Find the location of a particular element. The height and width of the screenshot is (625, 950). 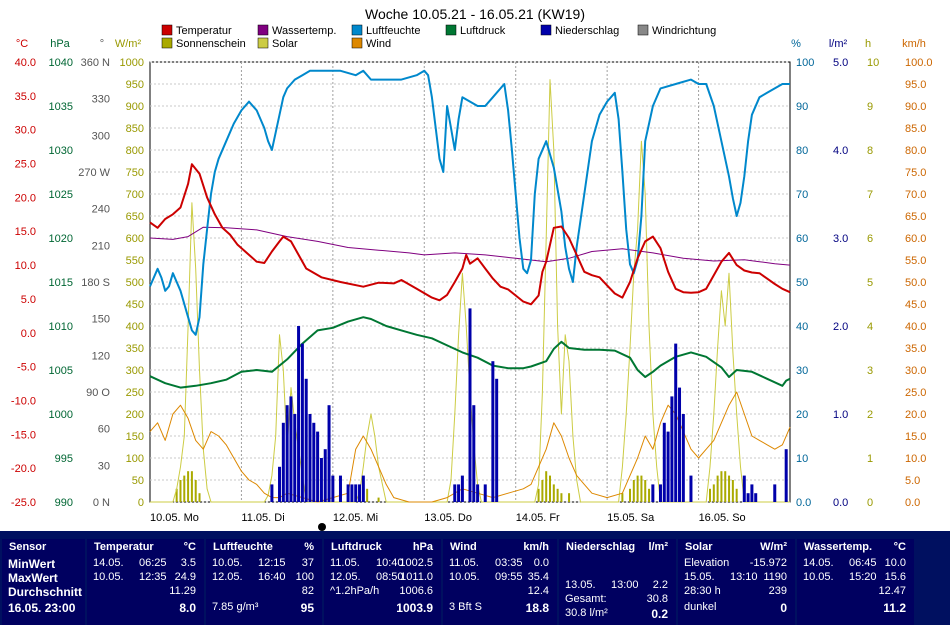

wind-direction-tick: 0 N is located at coordinates (101, 503).